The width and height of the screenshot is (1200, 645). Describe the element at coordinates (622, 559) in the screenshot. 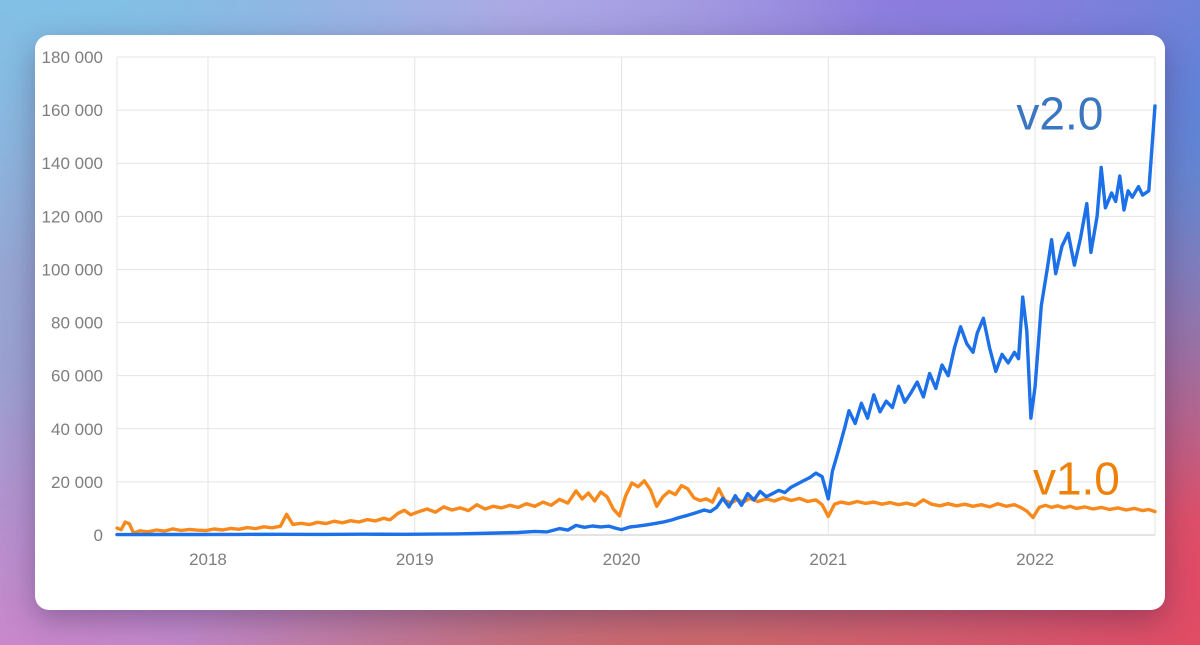

I see `x-axis-tick-label: 2020` at that location.